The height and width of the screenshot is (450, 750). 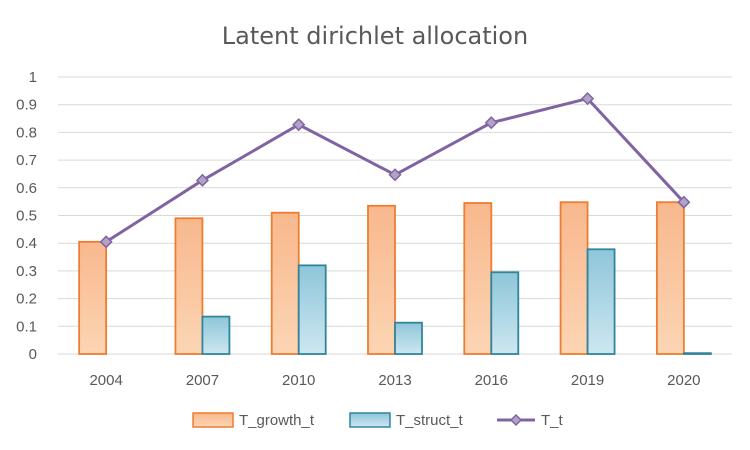 I want to click on y-tick-label: 1, so click(x=33, y=77).